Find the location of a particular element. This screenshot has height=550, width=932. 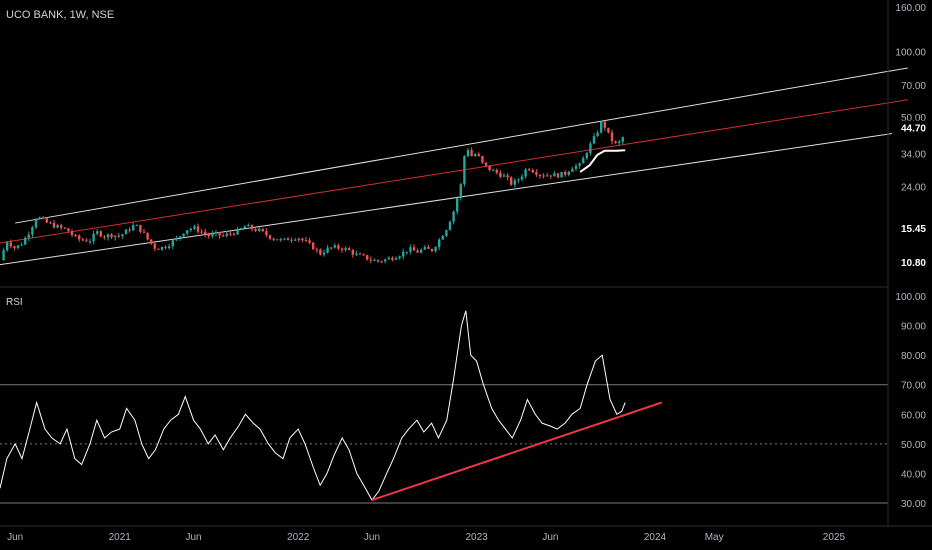

rsi-tick-label: 30.00 is located at coordinates (913, 504).